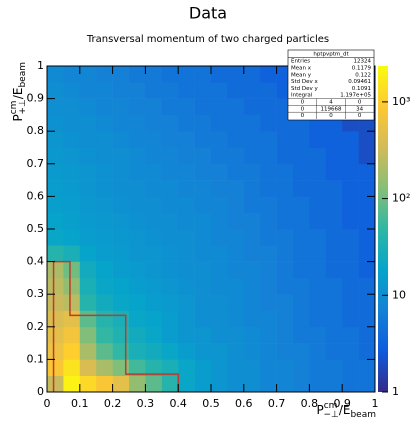 The width and height of the screenshot is (416, 430). What do you see at coordinates (211, 403) in the screenshot?
I see `x-tick-label: 0.5` at bounding box center [211, 403].